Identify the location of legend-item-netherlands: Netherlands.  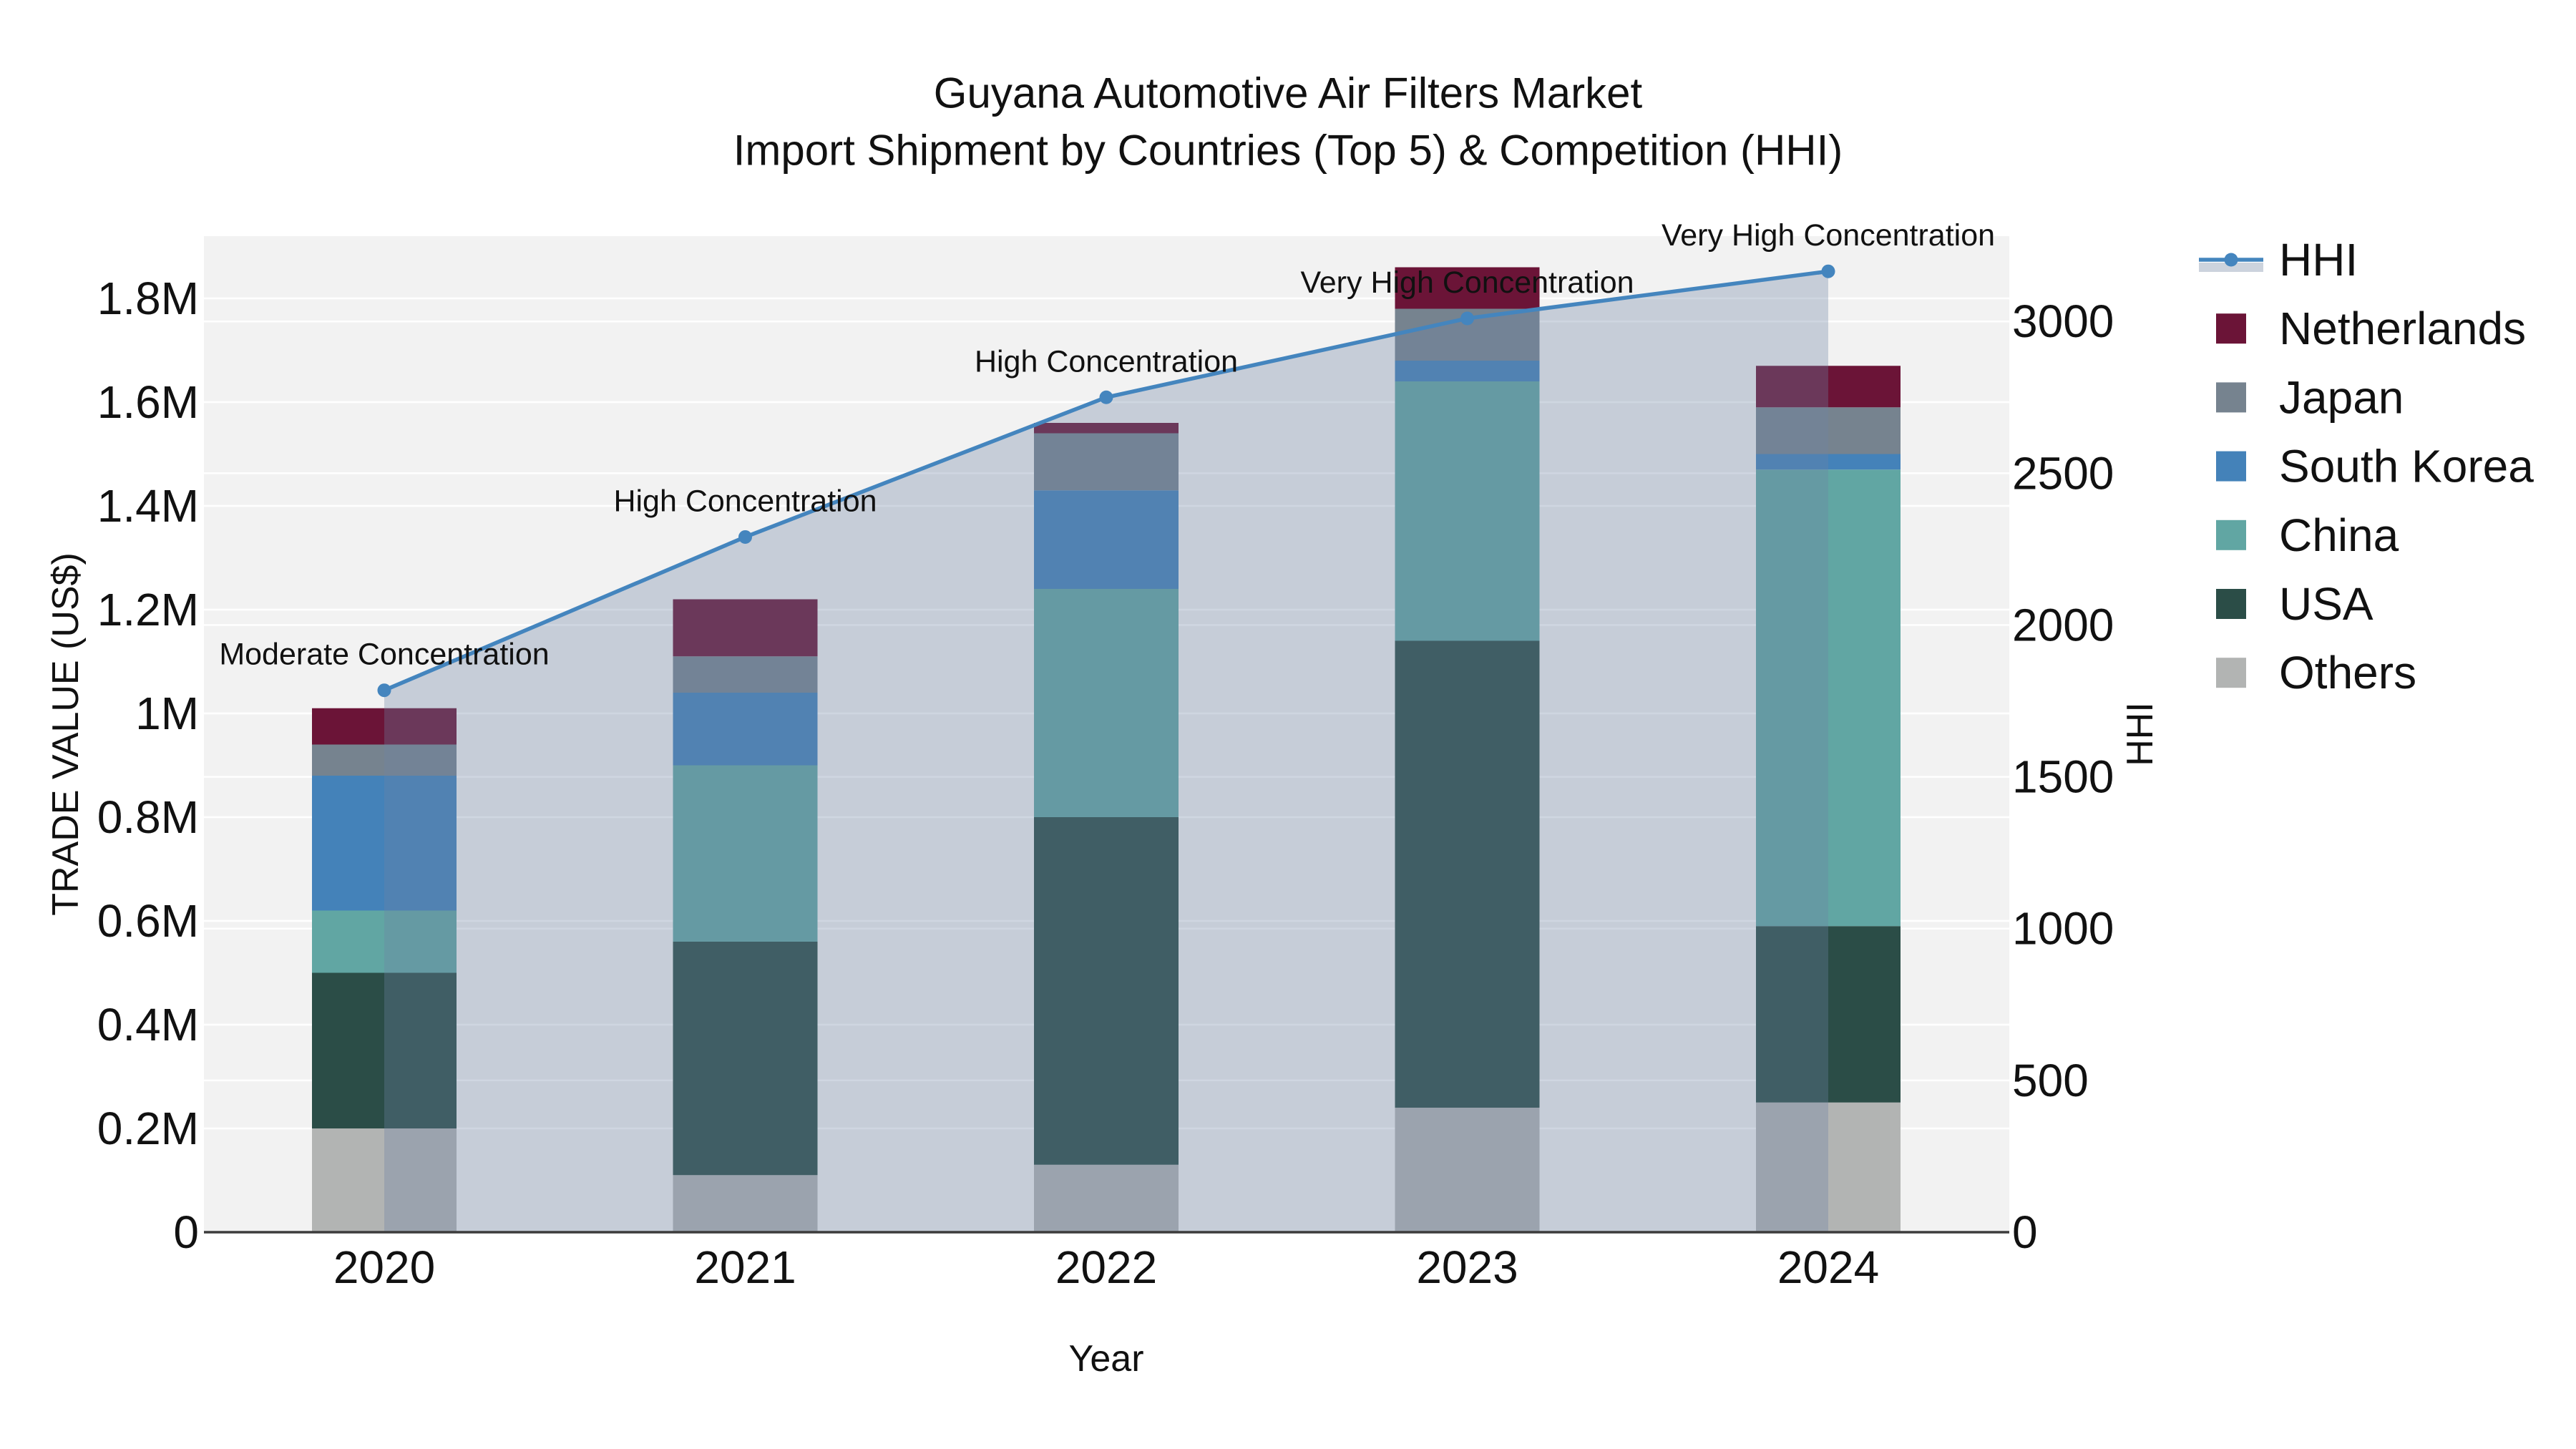
(2371, 328).